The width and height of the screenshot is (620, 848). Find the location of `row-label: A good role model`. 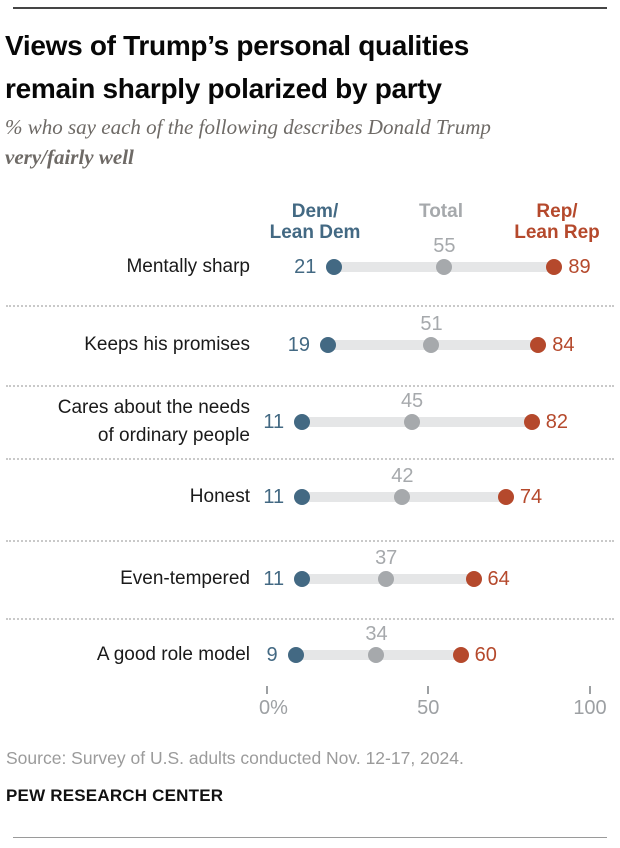

row-label: A good role model is located at coordinates (173, 654).